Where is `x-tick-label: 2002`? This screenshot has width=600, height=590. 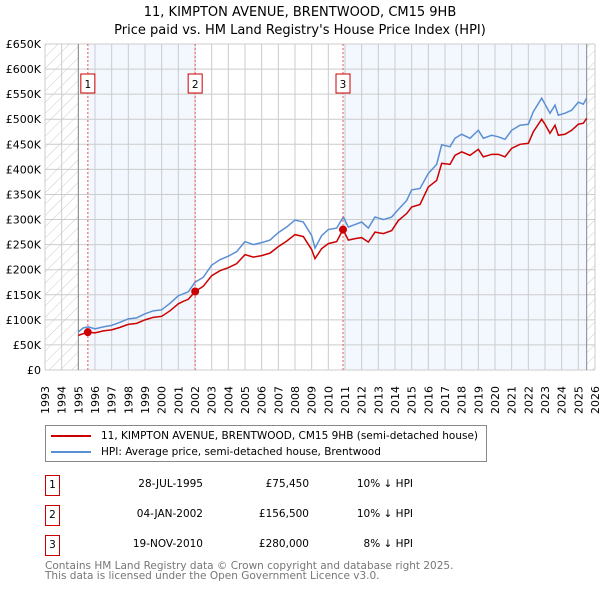 x-tick-label: 2002 is located at coordinates (195, 400).